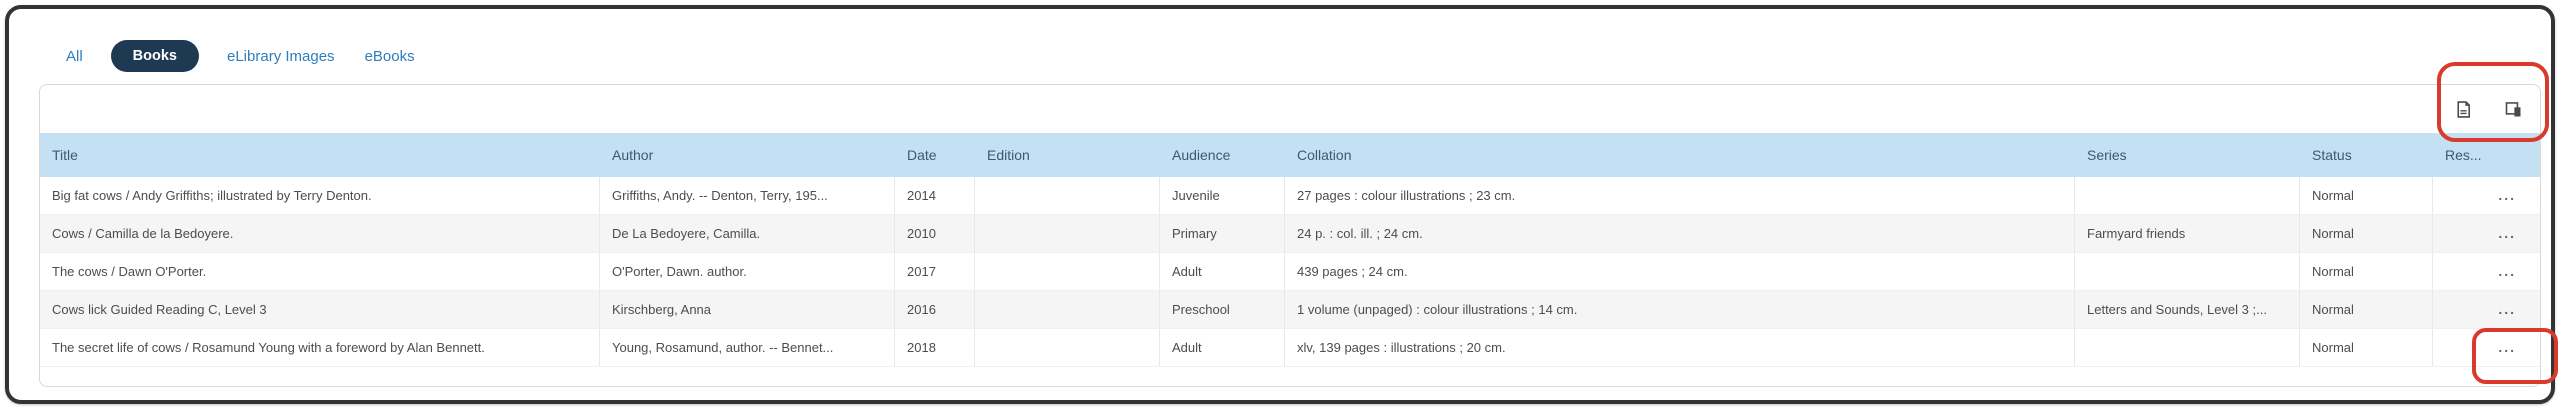  What do you see at coordinates (633, 155) in the screenshot?
I see `column-header-author: Author` at bounding box center [633, 155].